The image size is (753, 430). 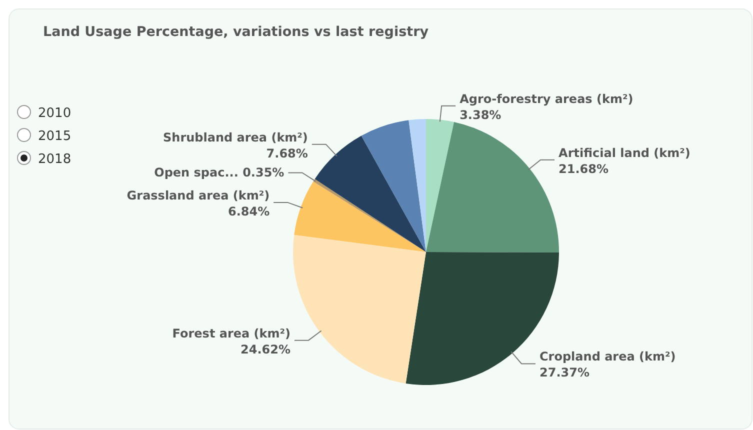 What do you see at coordinates (44, 136) in the screenshot?
I see `year-selector: 2010 2015 2018` at bounding box center [44, 136].